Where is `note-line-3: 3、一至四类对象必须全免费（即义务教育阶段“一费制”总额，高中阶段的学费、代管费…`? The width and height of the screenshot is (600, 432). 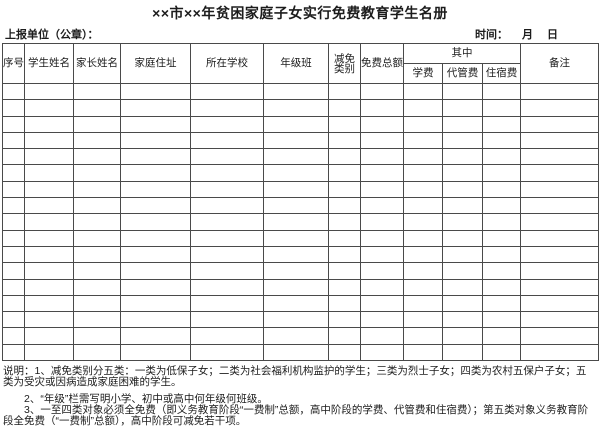
note-line-3: 3、一至四类对象必须全免费（即义务教育阶段“一费制”总额，高中阶段的学费、代管费… is located at coordinates (296, 416).